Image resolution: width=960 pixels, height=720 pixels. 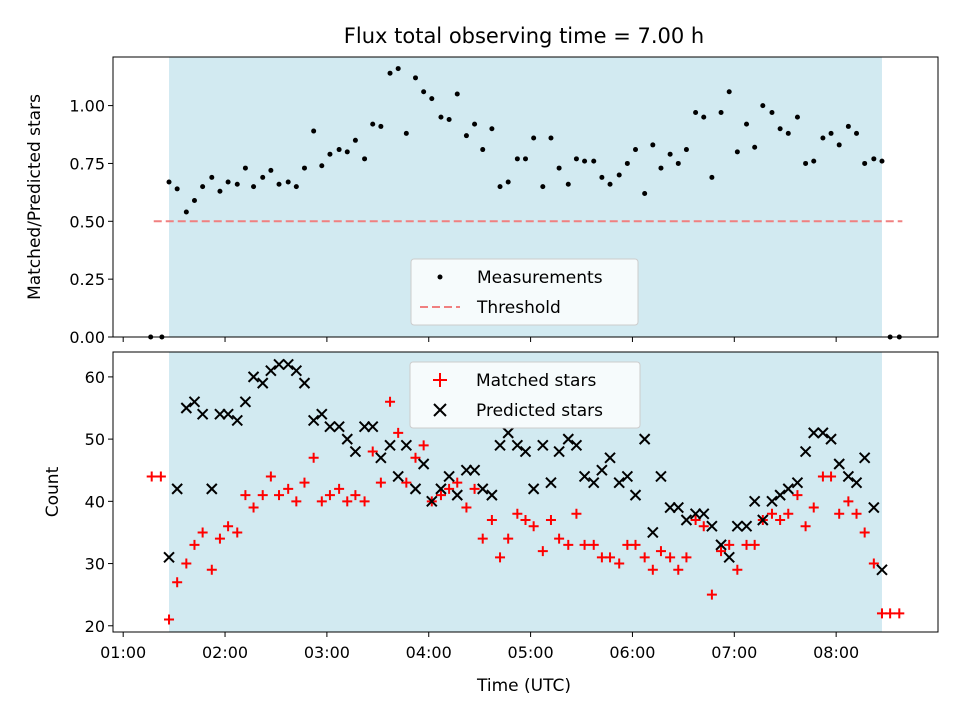 What do you see at coordinates (539, 411) in the screenshot?
I see `legend-predicted-label: Predicted stars` at bounding box center [539, 411].